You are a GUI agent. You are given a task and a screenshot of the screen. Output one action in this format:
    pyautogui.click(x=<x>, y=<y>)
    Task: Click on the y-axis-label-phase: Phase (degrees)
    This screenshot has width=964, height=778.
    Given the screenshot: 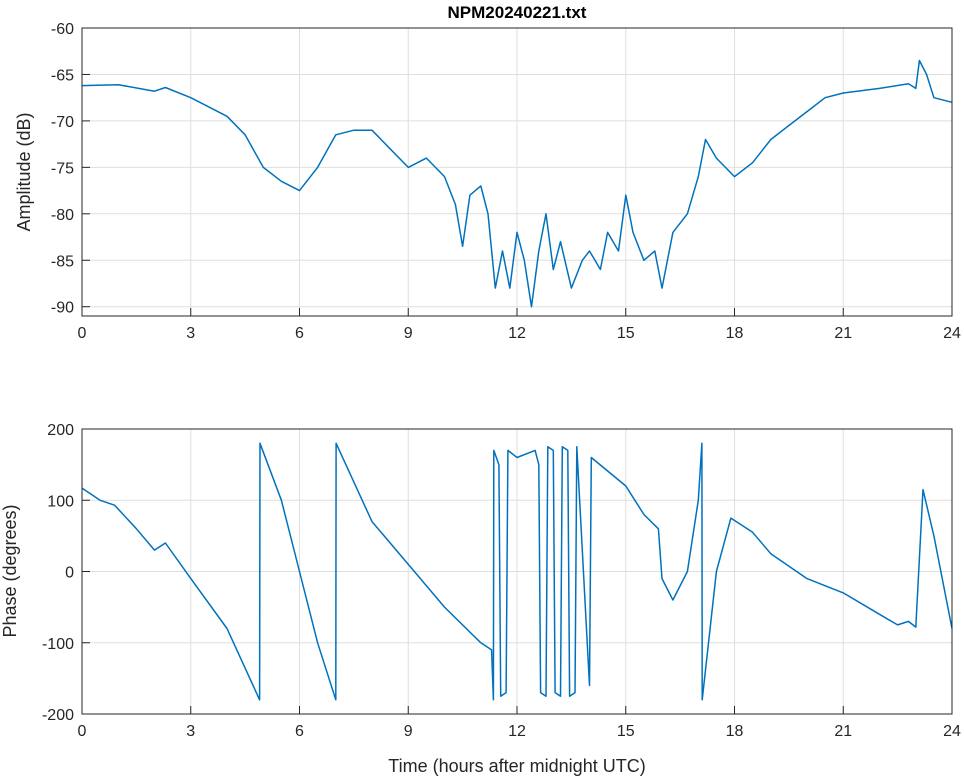 What is the action you would take?
    pyautogui.click(x=10, y=570)
    